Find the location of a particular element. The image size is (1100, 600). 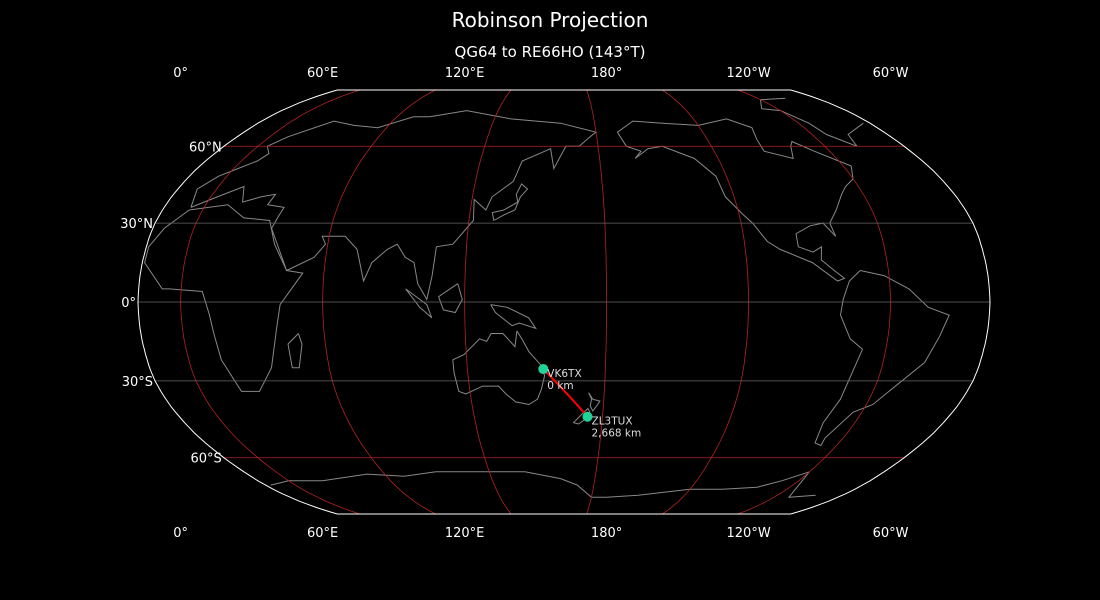

route: VK6TX 0 km ZL3TUX 2,668 km is located at coordinates (589, 402).